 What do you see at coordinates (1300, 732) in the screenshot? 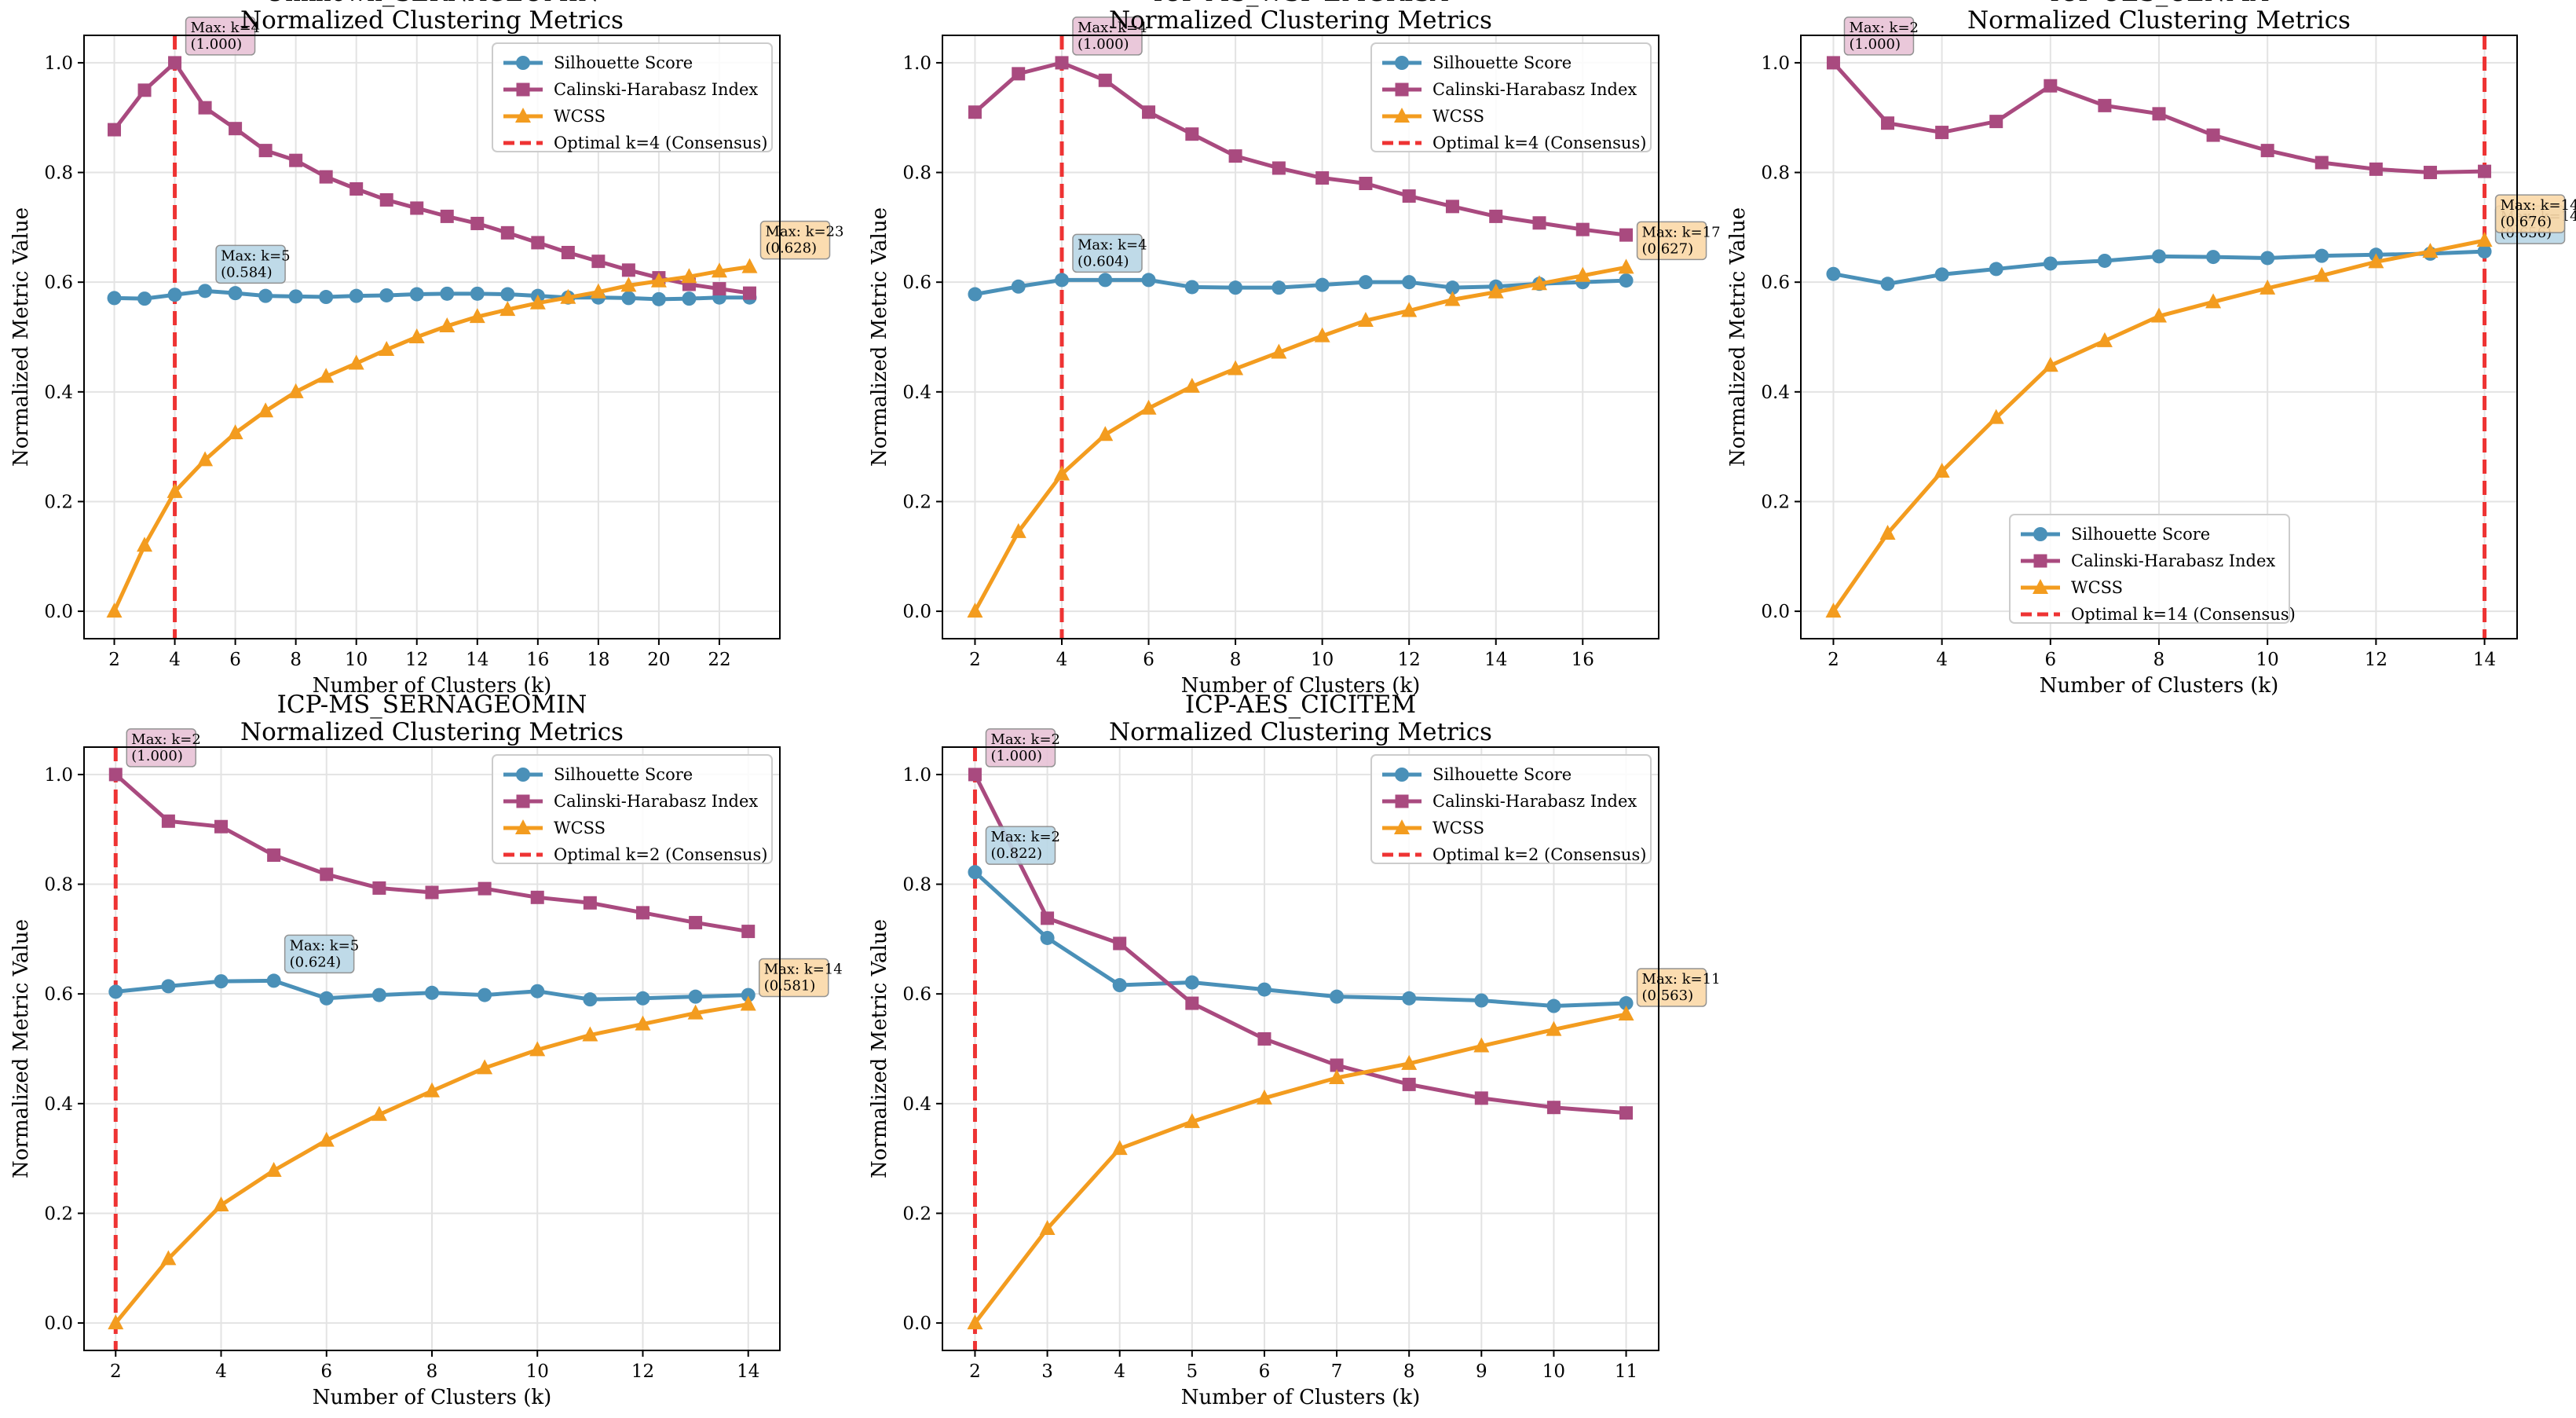
I see `chart-subtitle: Normalized Clustering Metrics` at bounding box center [1300, 732].